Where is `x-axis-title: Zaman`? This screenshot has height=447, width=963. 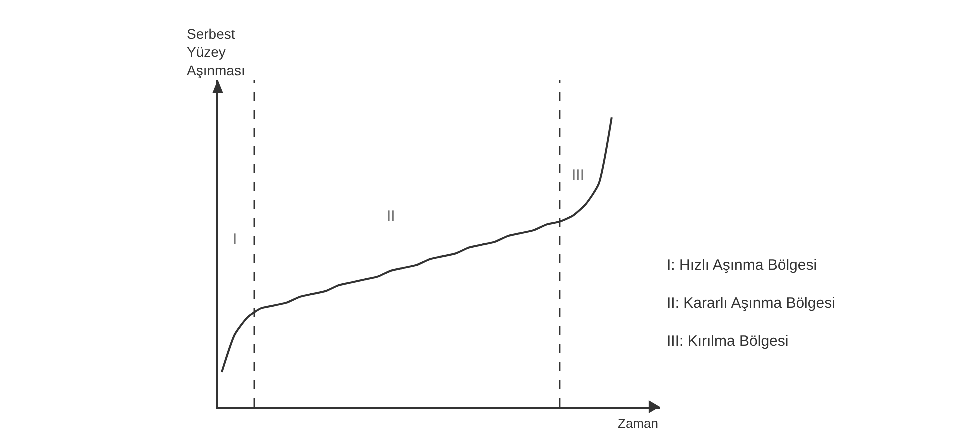
x-axis-title: Zaman is located at coordinates (638, 423).